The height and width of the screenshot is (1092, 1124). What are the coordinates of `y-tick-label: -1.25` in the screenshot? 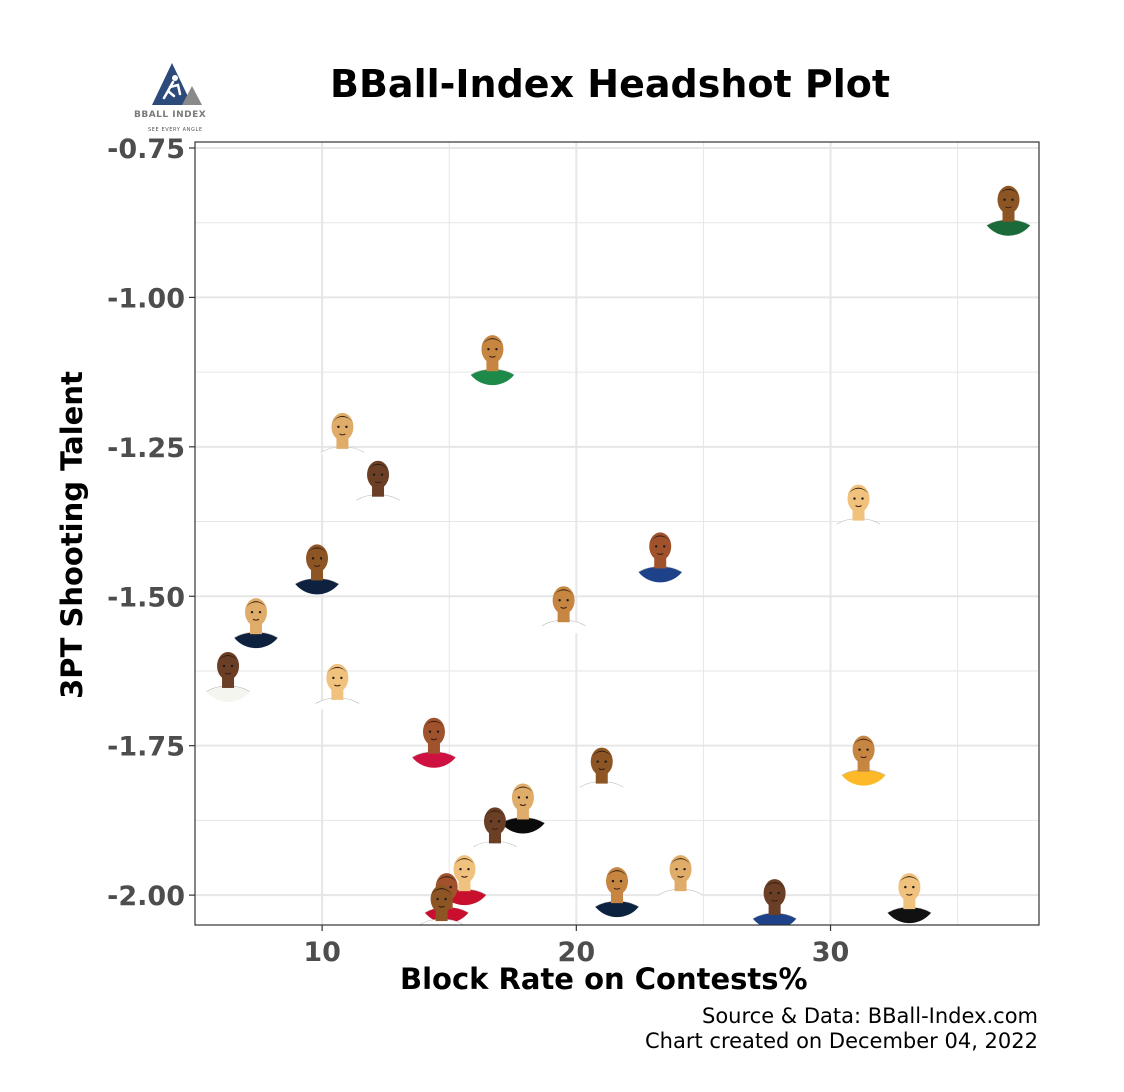 It's located at (146, 448).